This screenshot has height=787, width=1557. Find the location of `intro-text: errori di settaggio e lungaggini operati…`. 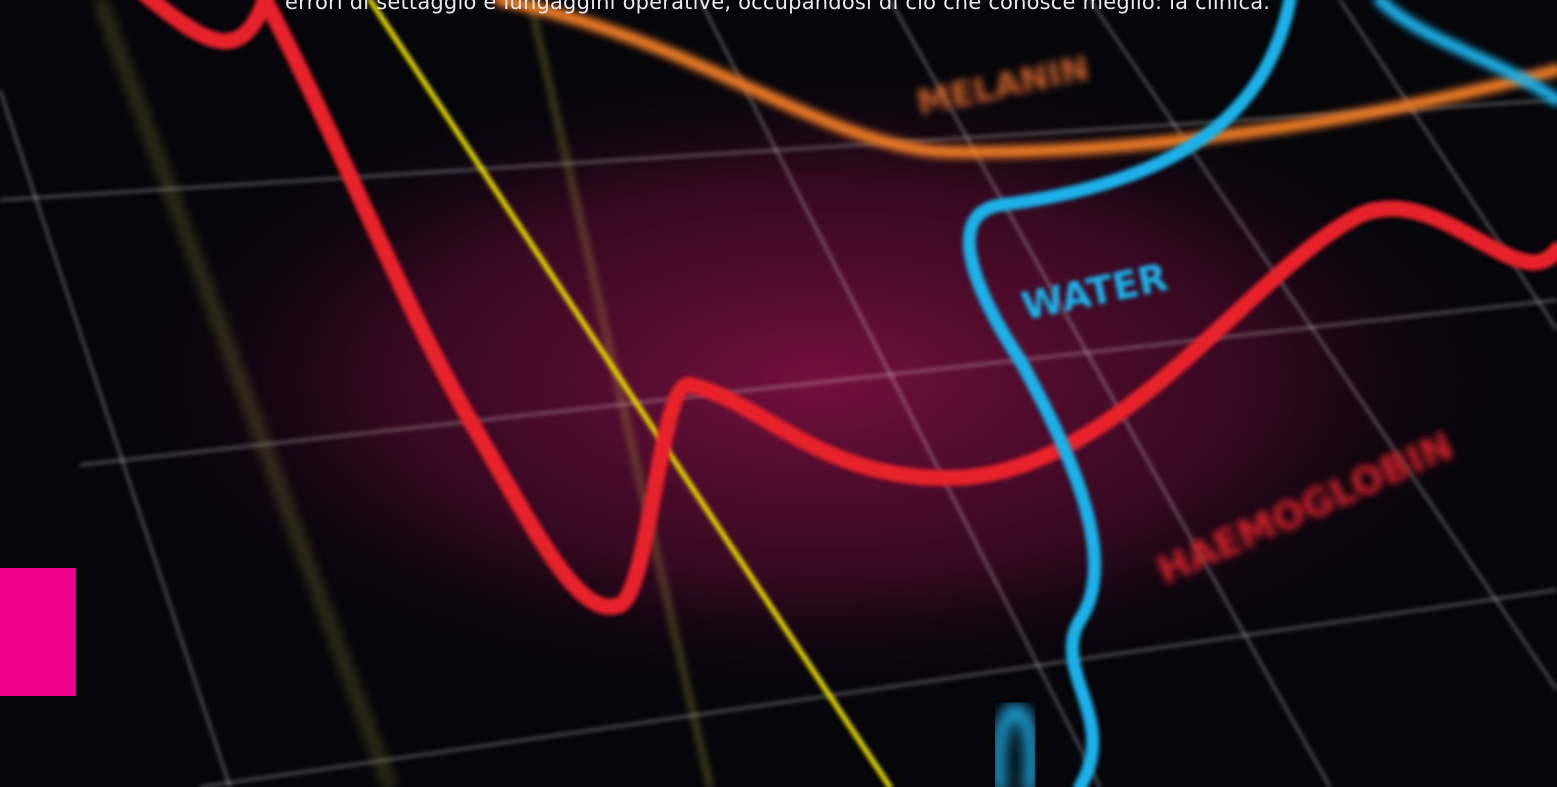

intro-text: errori di settaggio e lungaggini operati… is located at coordinates (778, 7).